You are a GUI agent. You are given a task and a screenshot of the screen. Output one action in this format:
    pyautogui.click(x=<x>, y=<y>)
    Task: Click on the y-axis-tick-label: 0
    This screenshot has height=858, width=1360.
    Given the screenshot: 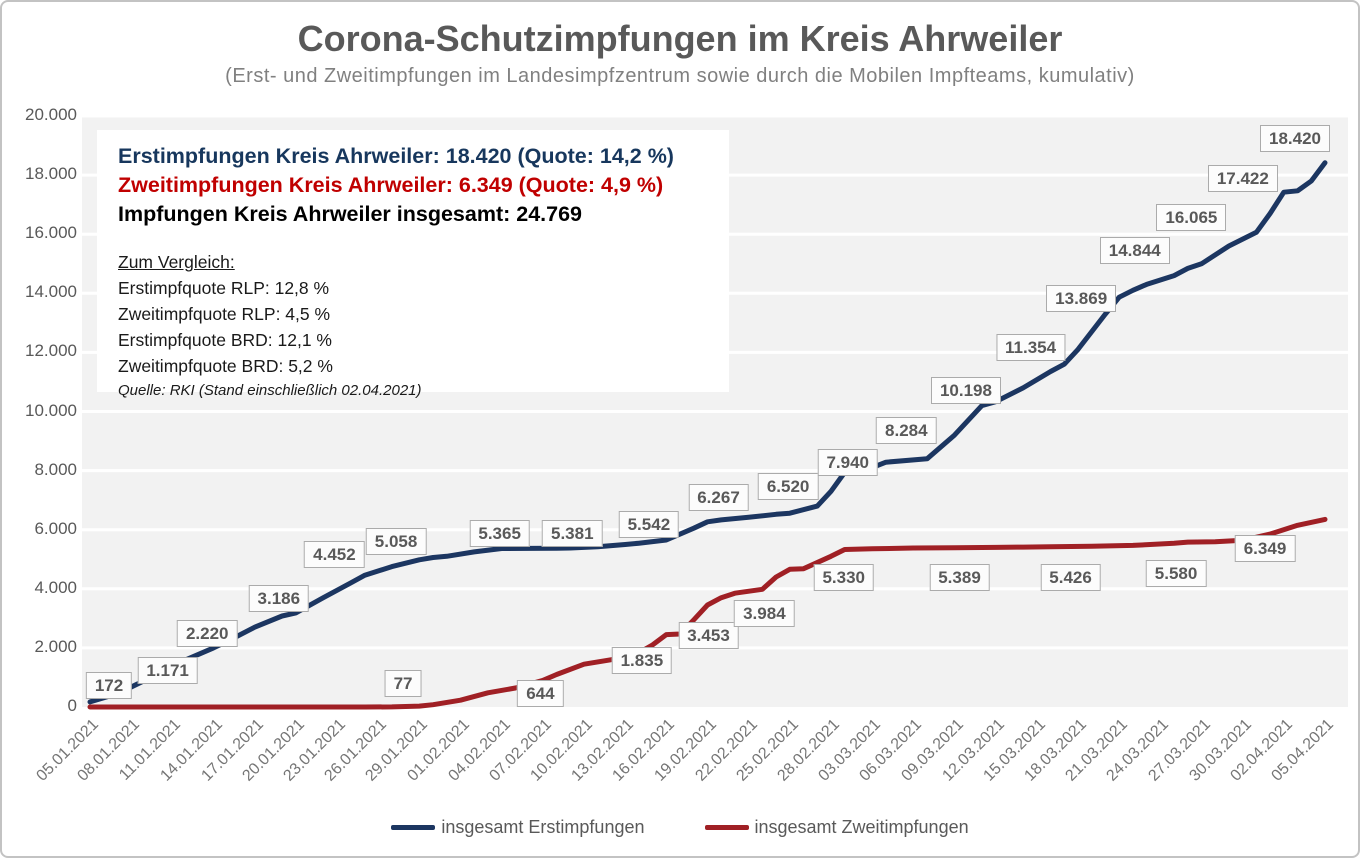 What is the action you would take?
    pyautogui.click(x=72, y=705)
    